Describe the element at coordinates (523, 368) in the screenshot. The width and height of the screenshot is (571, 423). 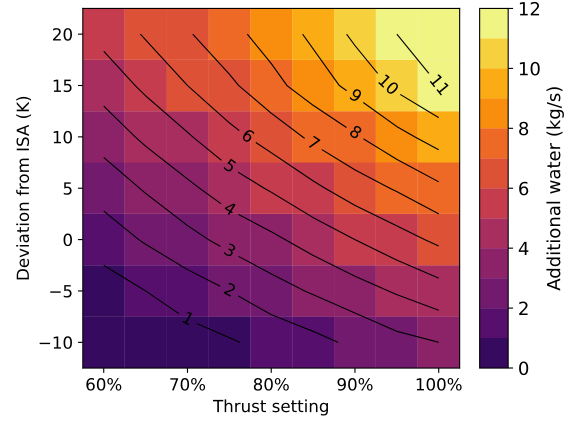
I see `color-bar-label: 0` at that location.